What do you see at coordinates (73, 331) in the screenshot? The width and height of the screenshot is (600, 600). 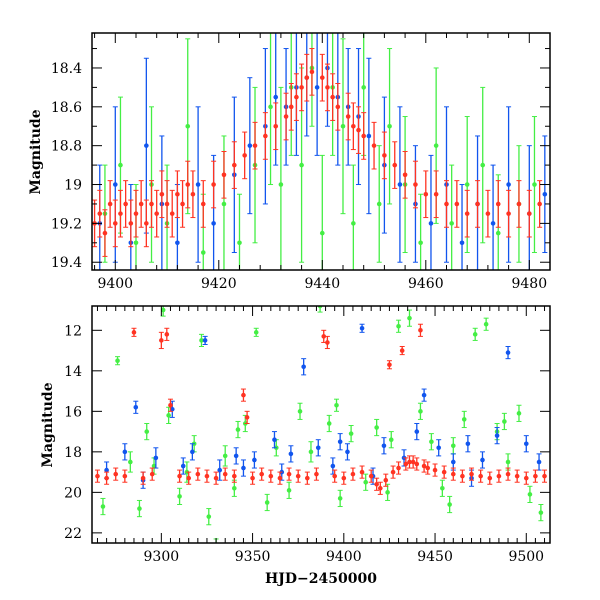 I see `y-tick-label: 12` at bounding box center [73, 331].